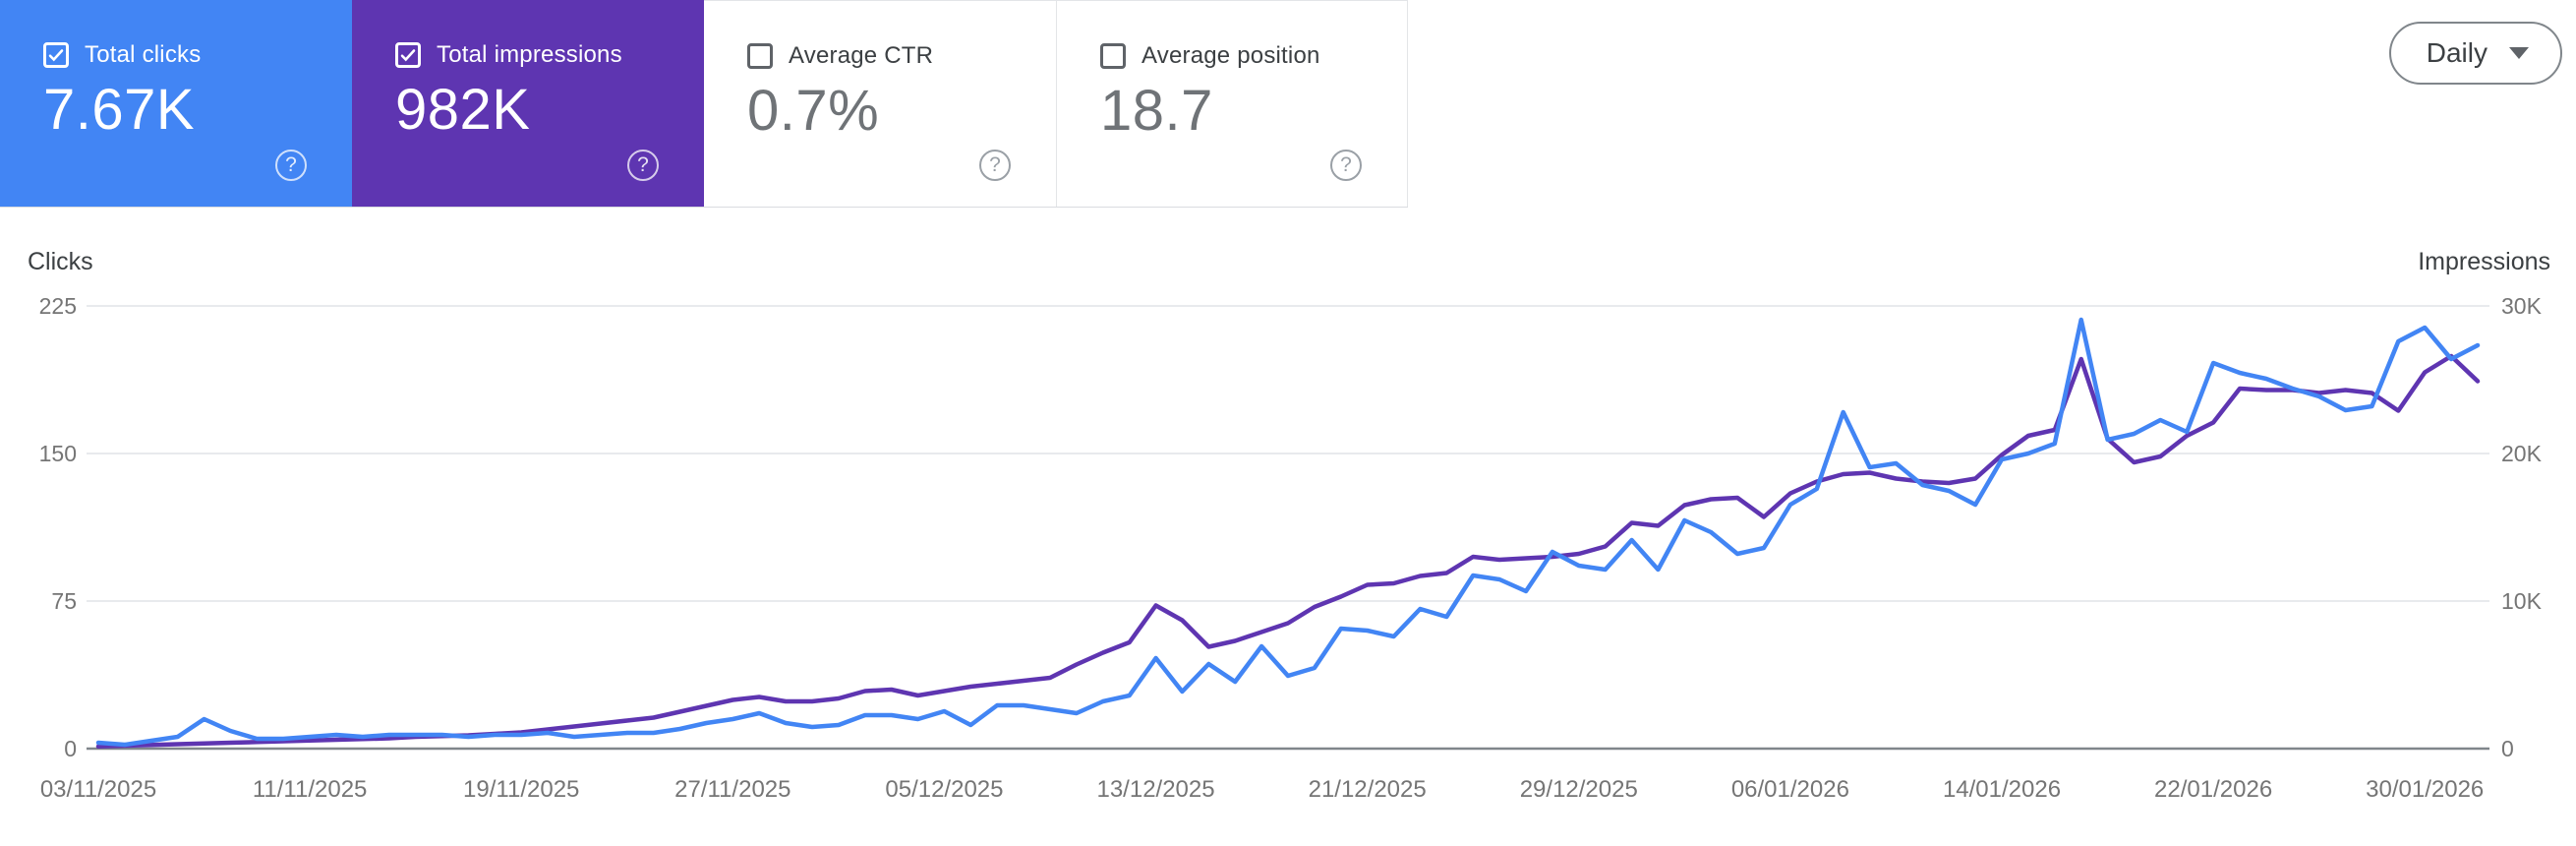 This screenshot has width=2576, height=846. Describe the element at coordinates (861, 55) in the screenshot. I see `card-label: Average CTR` at that location.